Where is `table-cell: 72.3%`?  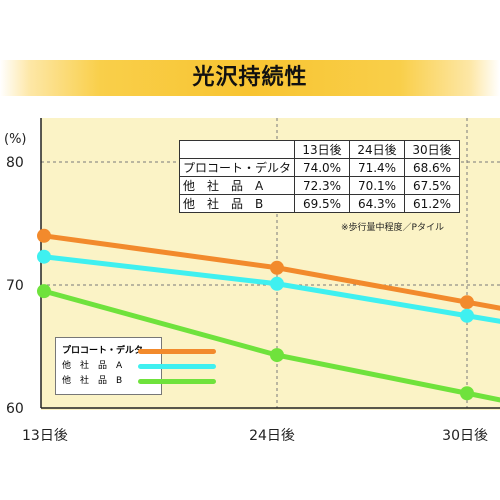
table-cell: 72.3% is located at coordinates (322, 185).